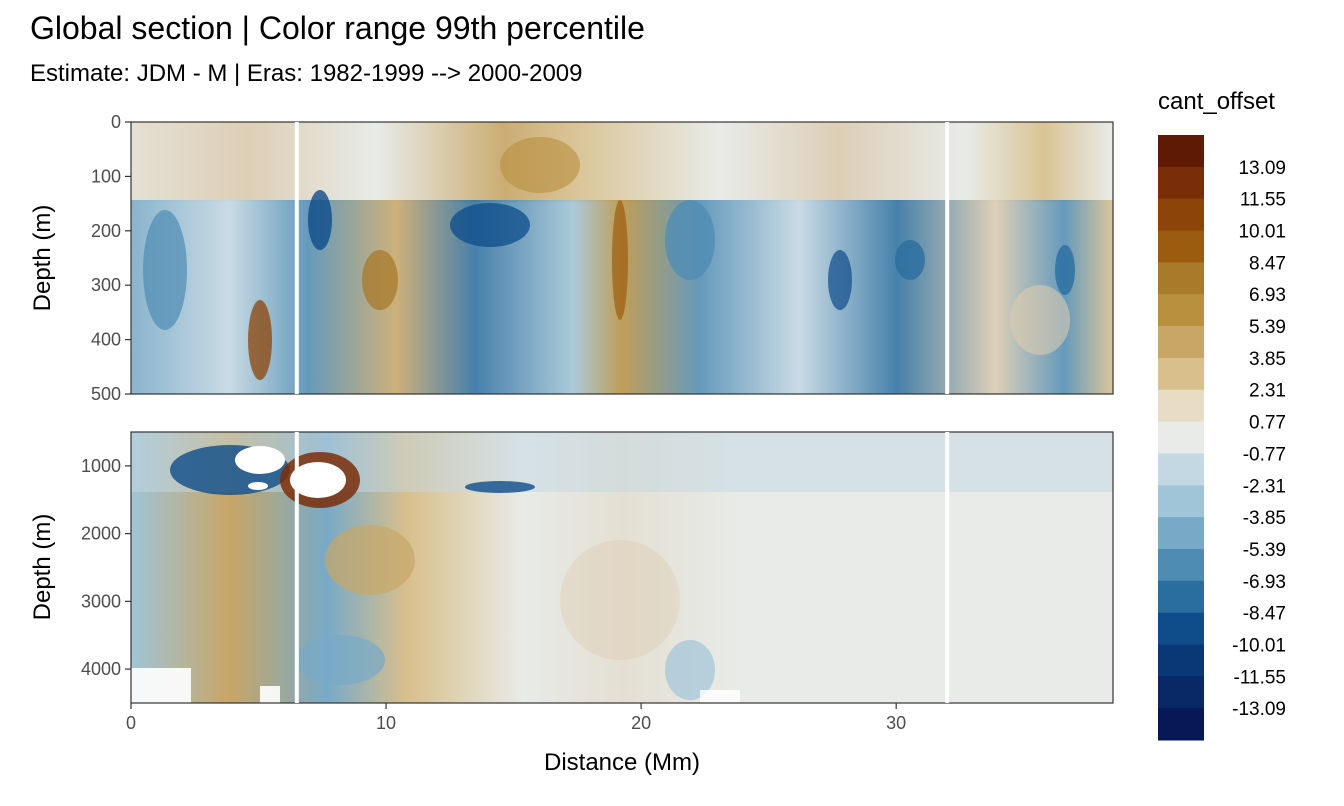  I want to click on legend-label: -8.47, so click(1264, 614).